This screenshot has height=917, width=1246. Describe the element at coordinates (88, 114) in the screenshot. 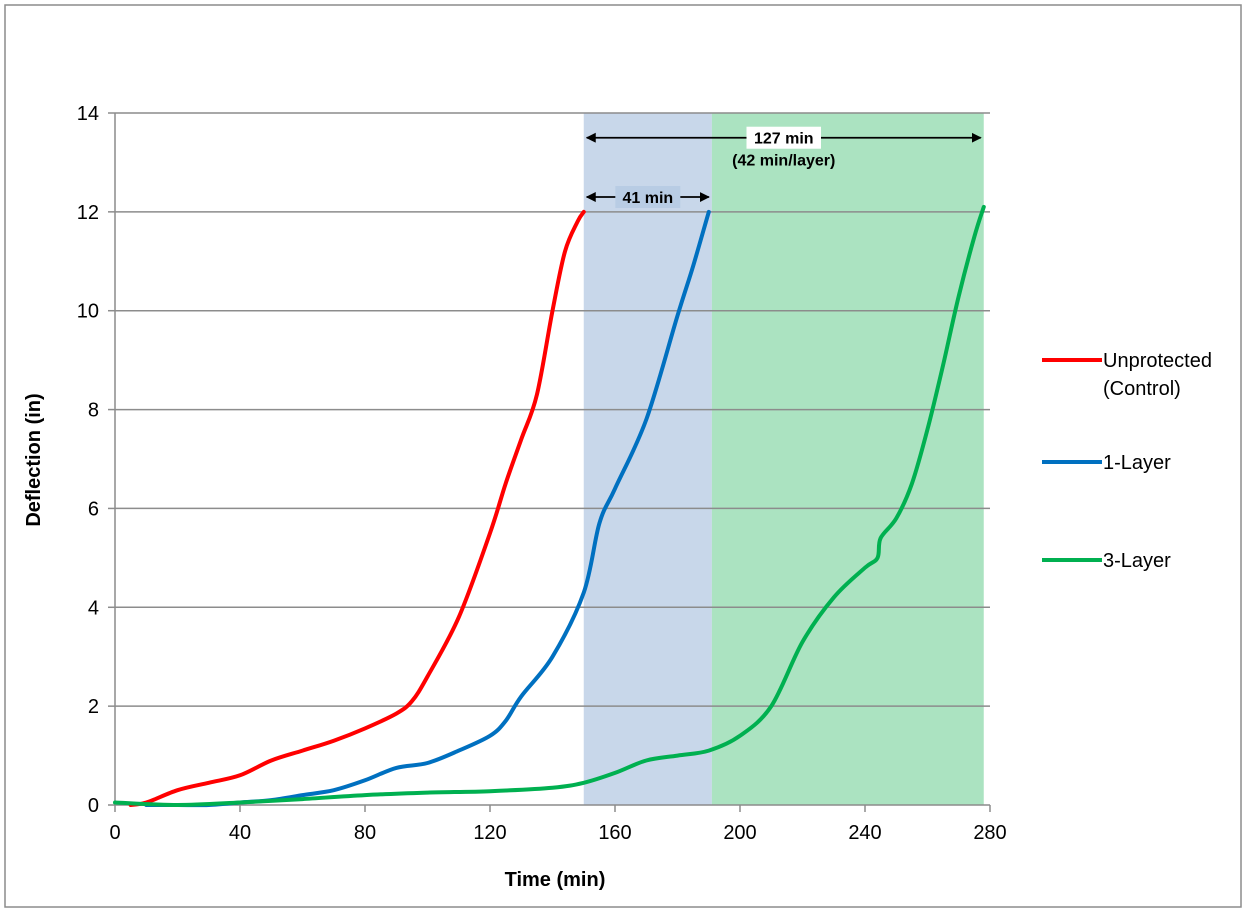

I see `y-tick-label-14: 14` at that location.